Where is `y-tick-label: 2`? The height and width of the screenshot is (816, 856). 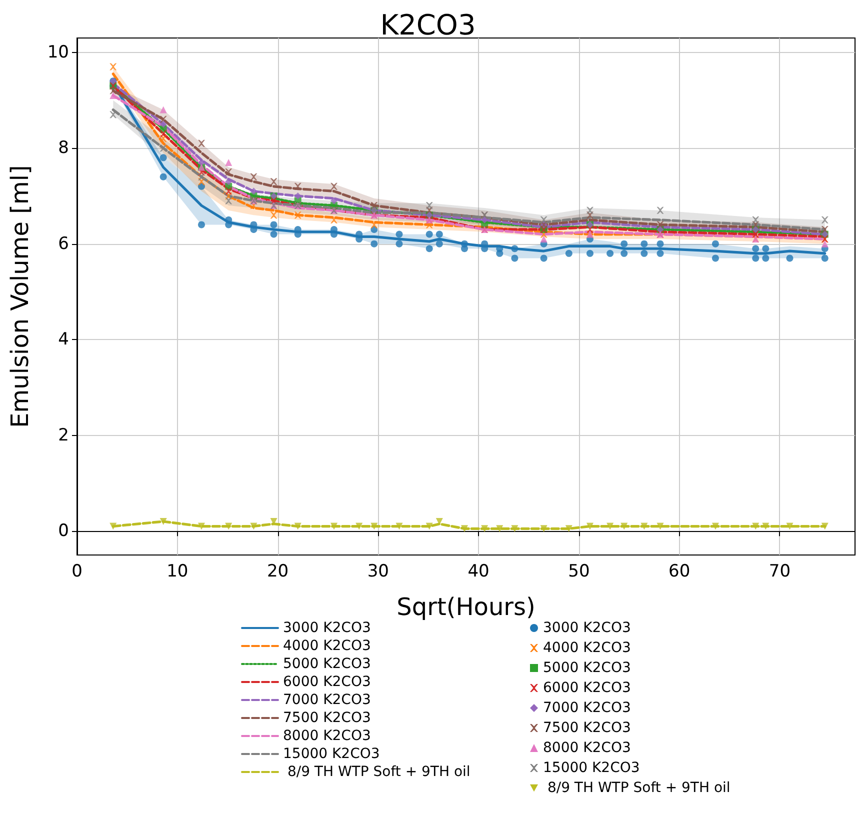
y-tick-label: 2 is located at coordinates (63, 435).